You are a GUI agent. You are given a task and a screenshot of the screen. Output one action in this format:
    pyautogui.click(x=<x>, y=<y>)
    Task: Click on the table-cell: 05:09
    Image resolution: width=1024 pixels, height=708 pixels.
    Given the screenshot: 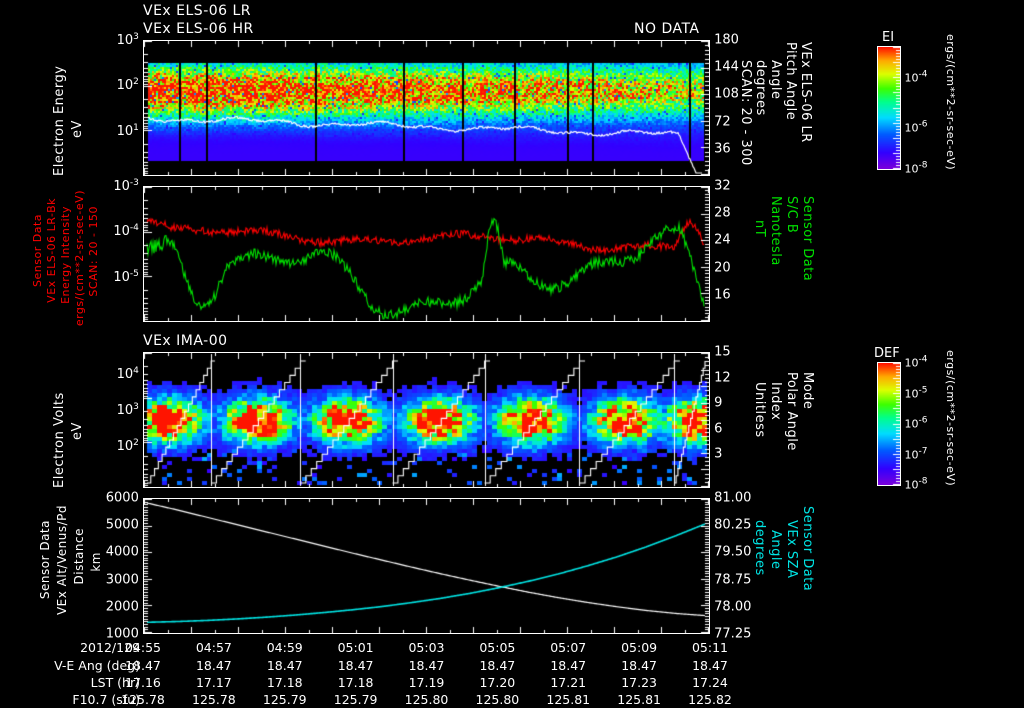 What is the action you would take?
    pyautogui.click(x=639, y=647)
    